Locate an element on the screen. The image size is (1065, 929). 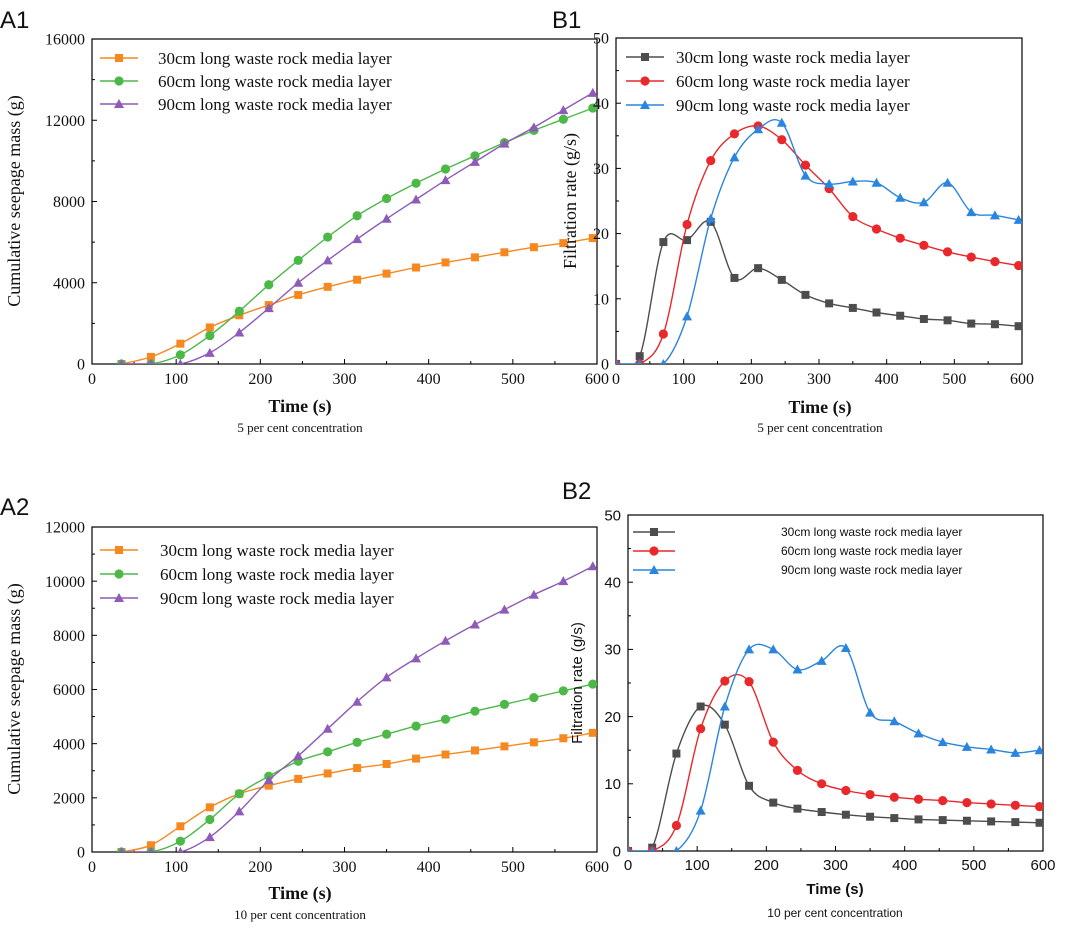
y-tick-label: 30 is located at coordinates (601, 169).